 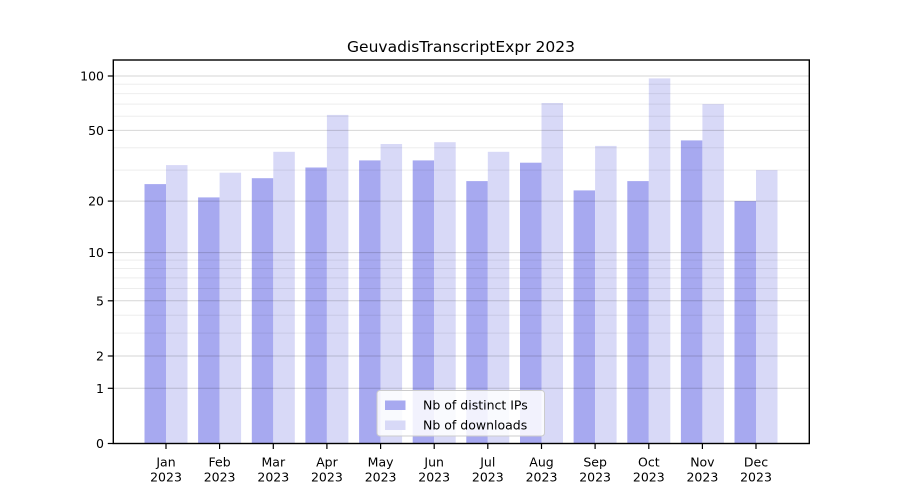 I want to click on bar-downloads-sep, so click(x=606, y=294).